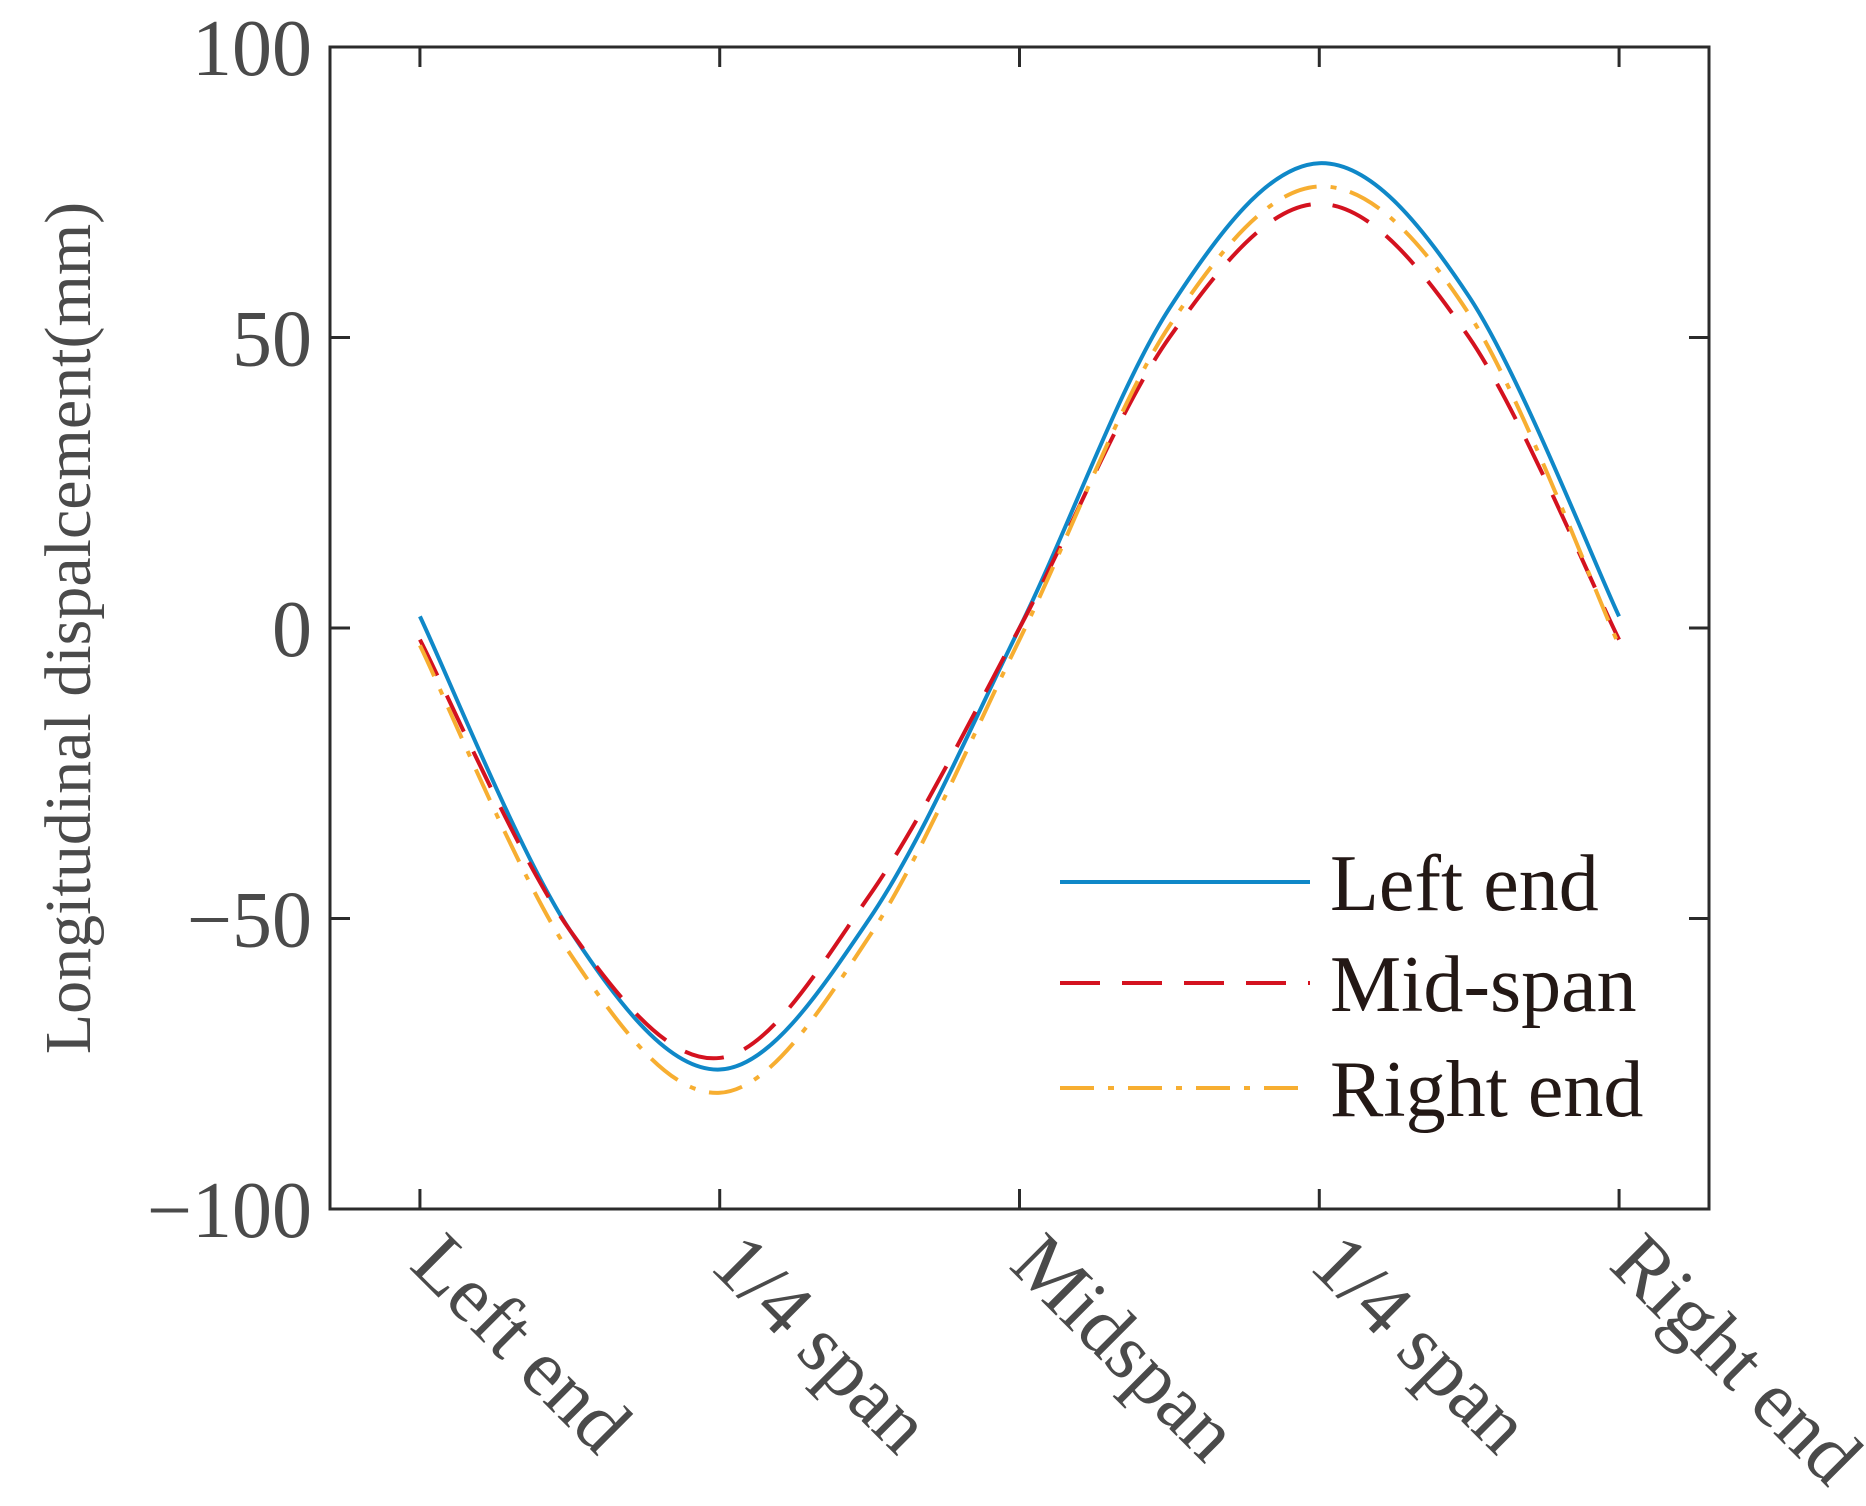  I want to click on y-tick-label: 0, so click(292, 630).